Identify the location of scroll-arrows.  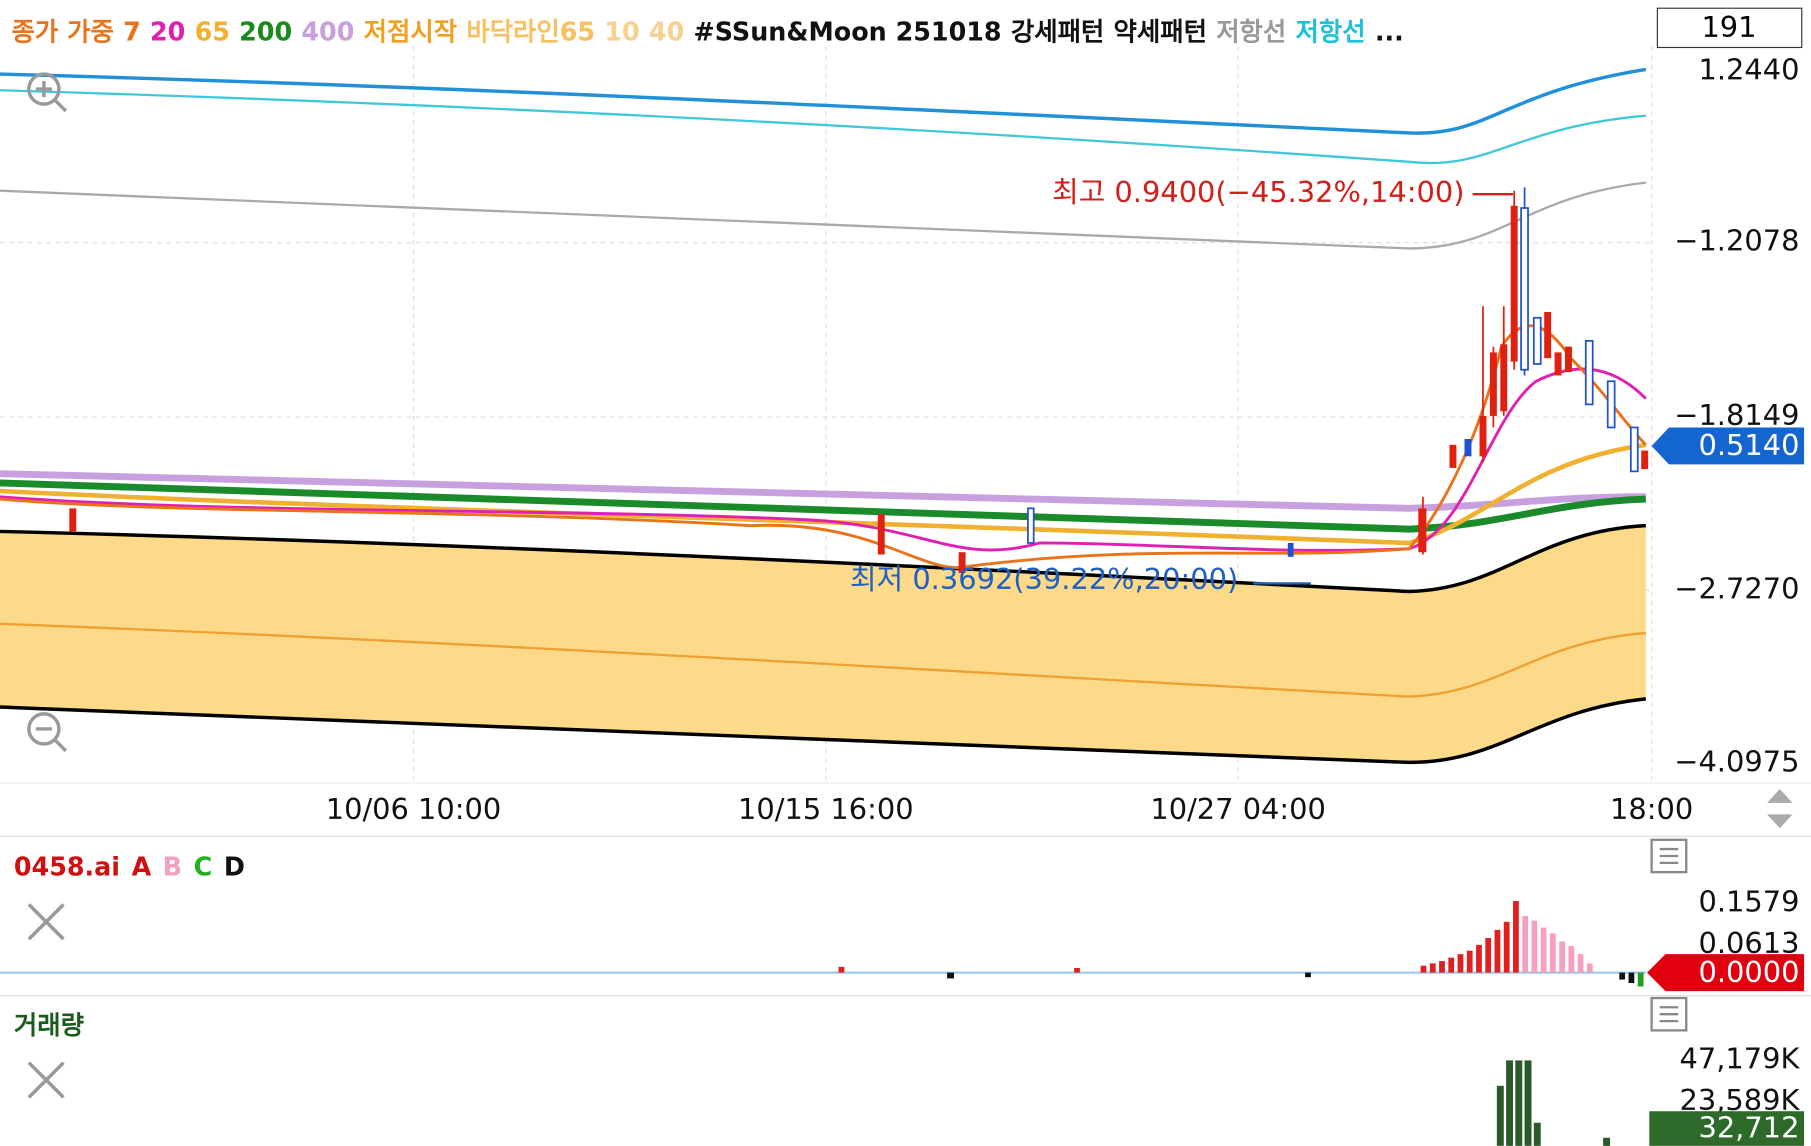
(1780, 808).